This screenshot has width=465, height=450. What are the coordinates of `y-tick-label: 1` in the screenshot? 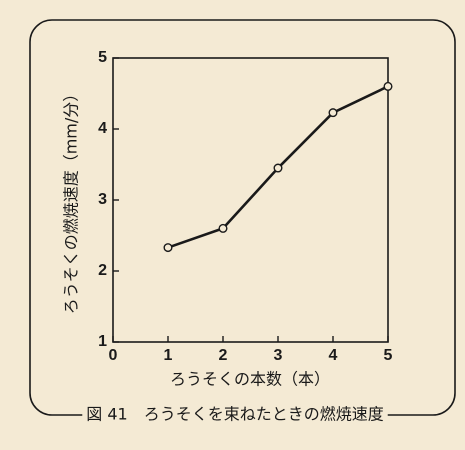 It's located at (102, 341).